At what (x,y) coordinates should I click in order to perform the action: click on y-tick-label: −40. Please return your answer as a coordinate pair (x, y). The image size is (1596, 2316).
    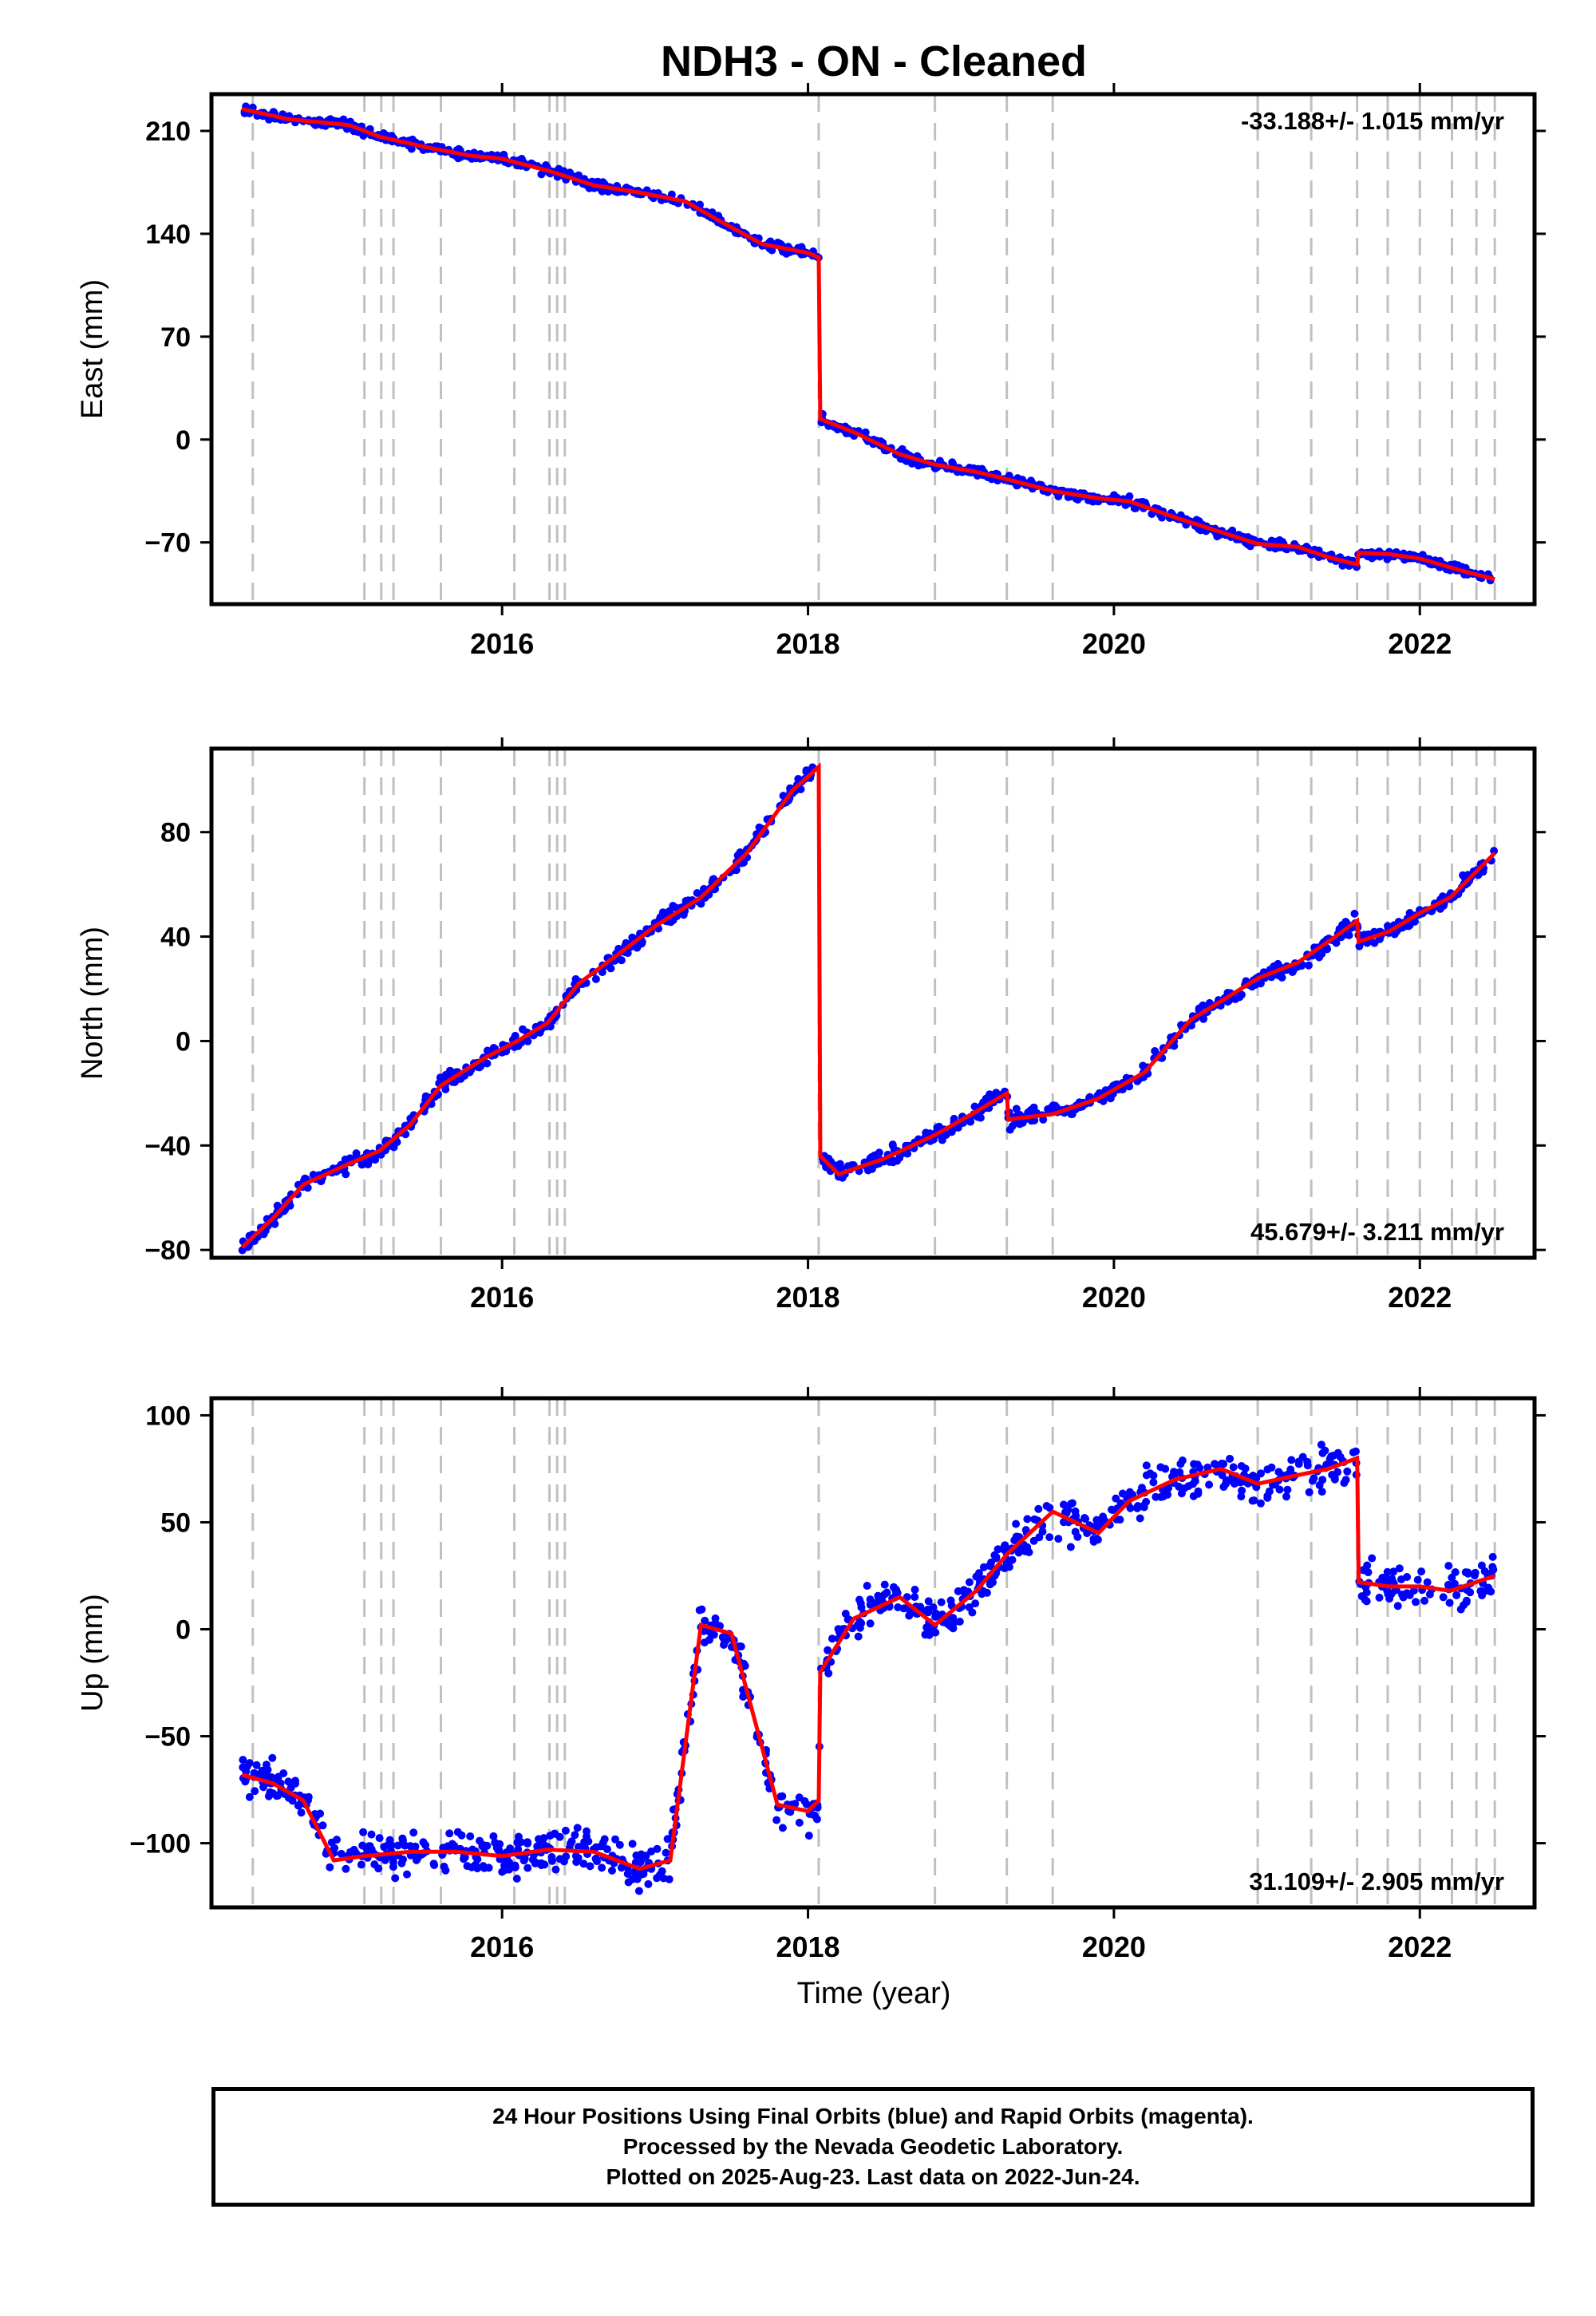
    Looking at the image, I should click on (167, 1146).